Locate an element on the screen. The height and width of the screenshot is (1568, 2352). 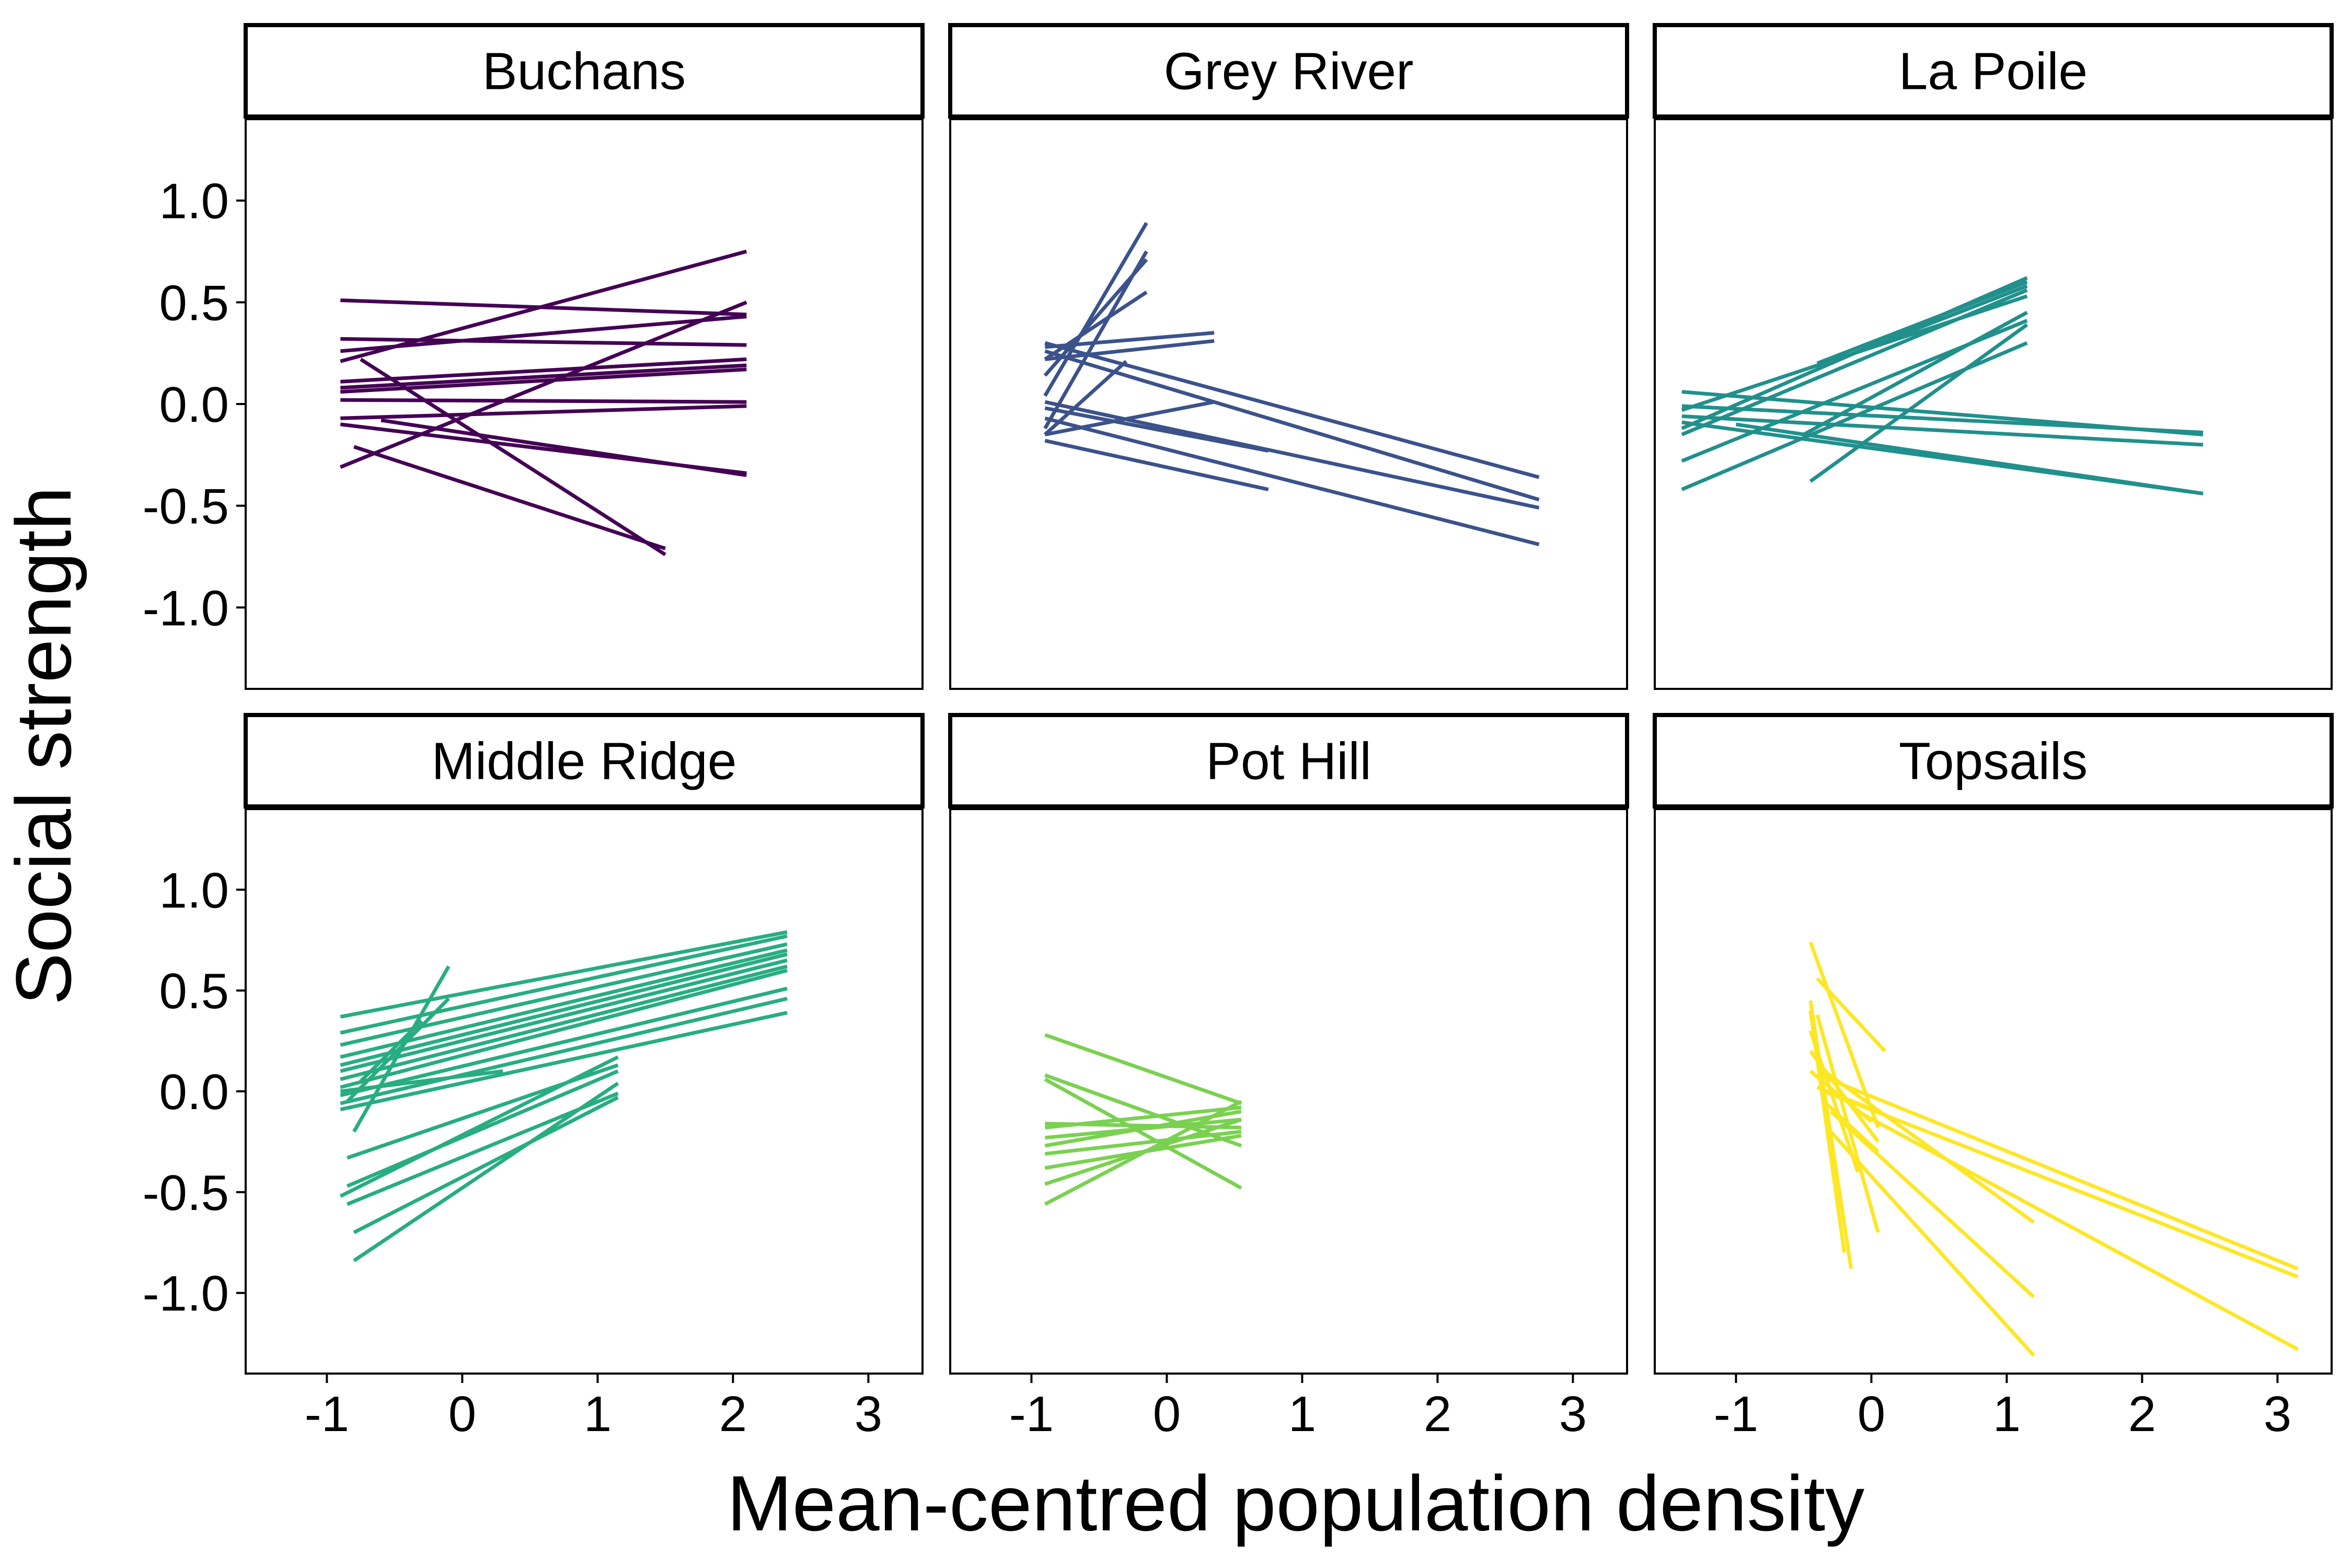
facet-strip-grey-river is located at coordinates (1288, 71).